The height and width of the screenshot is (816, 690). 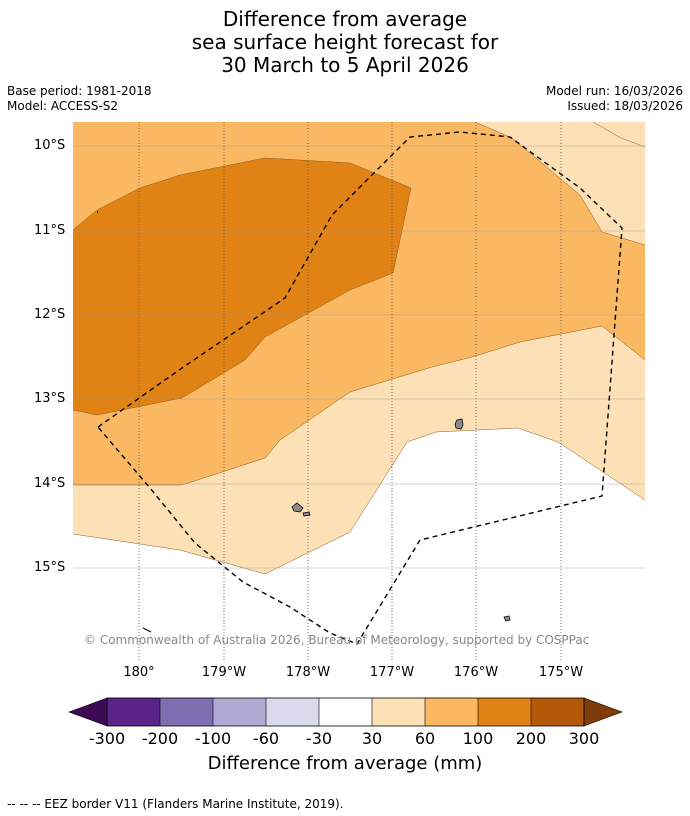 What do you see at coordinates (561, 672) in the screenshot?
I see `lon-label-175w: 175°W` at bounding box center [561, 672].